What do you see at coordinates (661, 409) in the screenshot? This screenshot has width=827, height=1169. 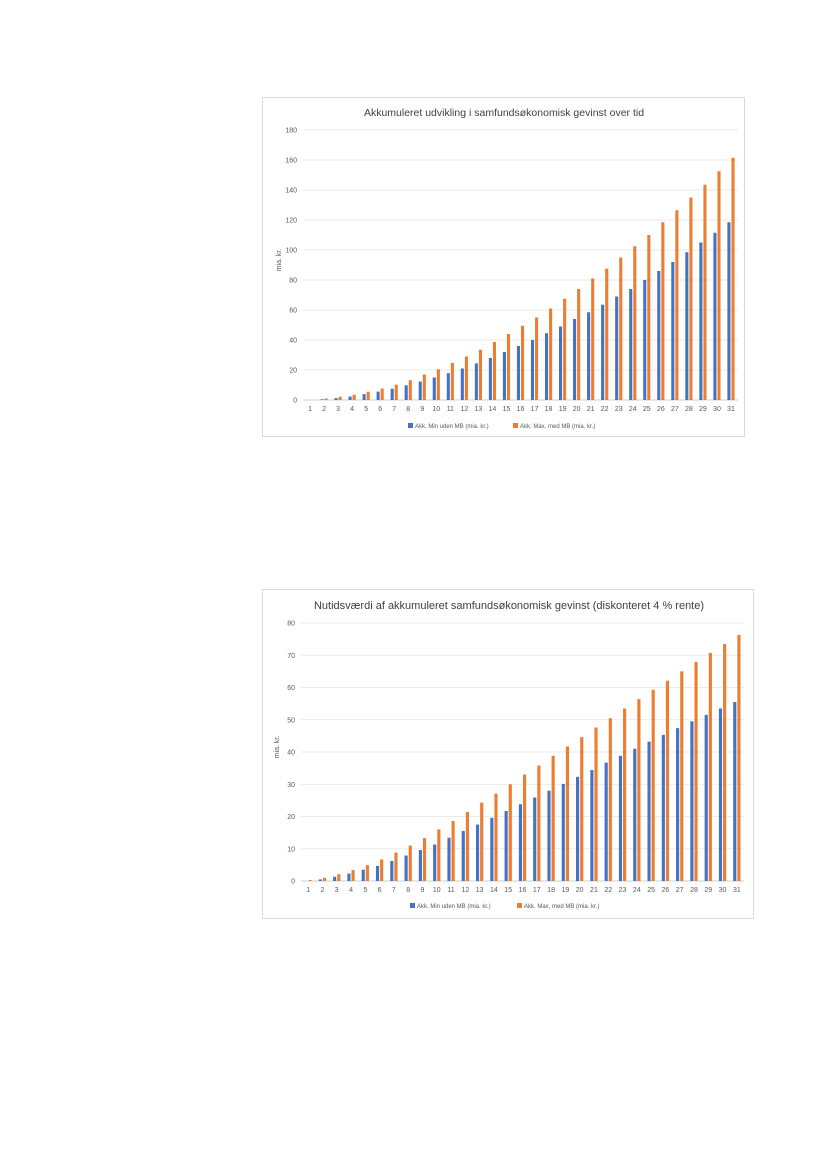 I see `x-tick-label: 26` at bounding box center [661, 409].